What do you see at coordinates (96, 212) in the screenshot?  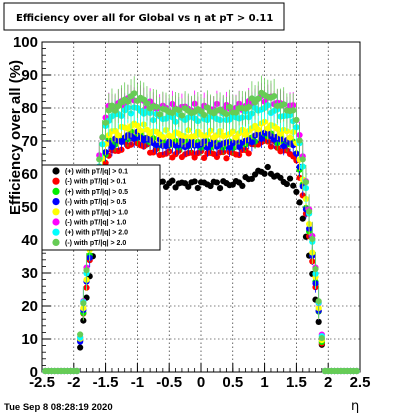 I see `legend-entry: (+) with pT/|q| > 1.0` at bounding box center [96, 212].